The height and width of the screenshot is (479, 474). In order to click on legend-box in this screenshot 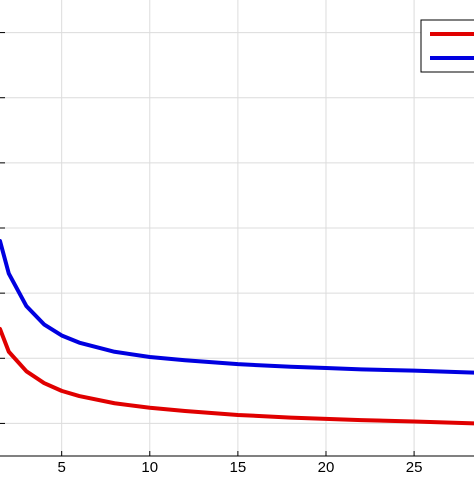, I will do `click(447, 46)`.